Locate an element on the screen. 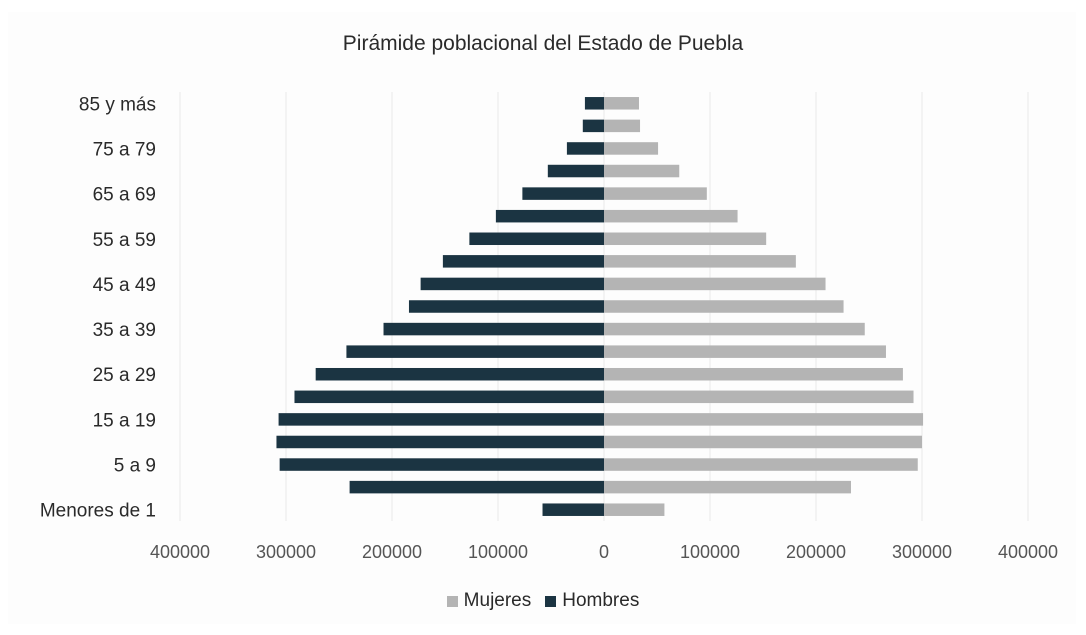 This screenshot has width=1086, height=635. legend-item-mujeres: Mujeres is located at coordinates (489, 601).